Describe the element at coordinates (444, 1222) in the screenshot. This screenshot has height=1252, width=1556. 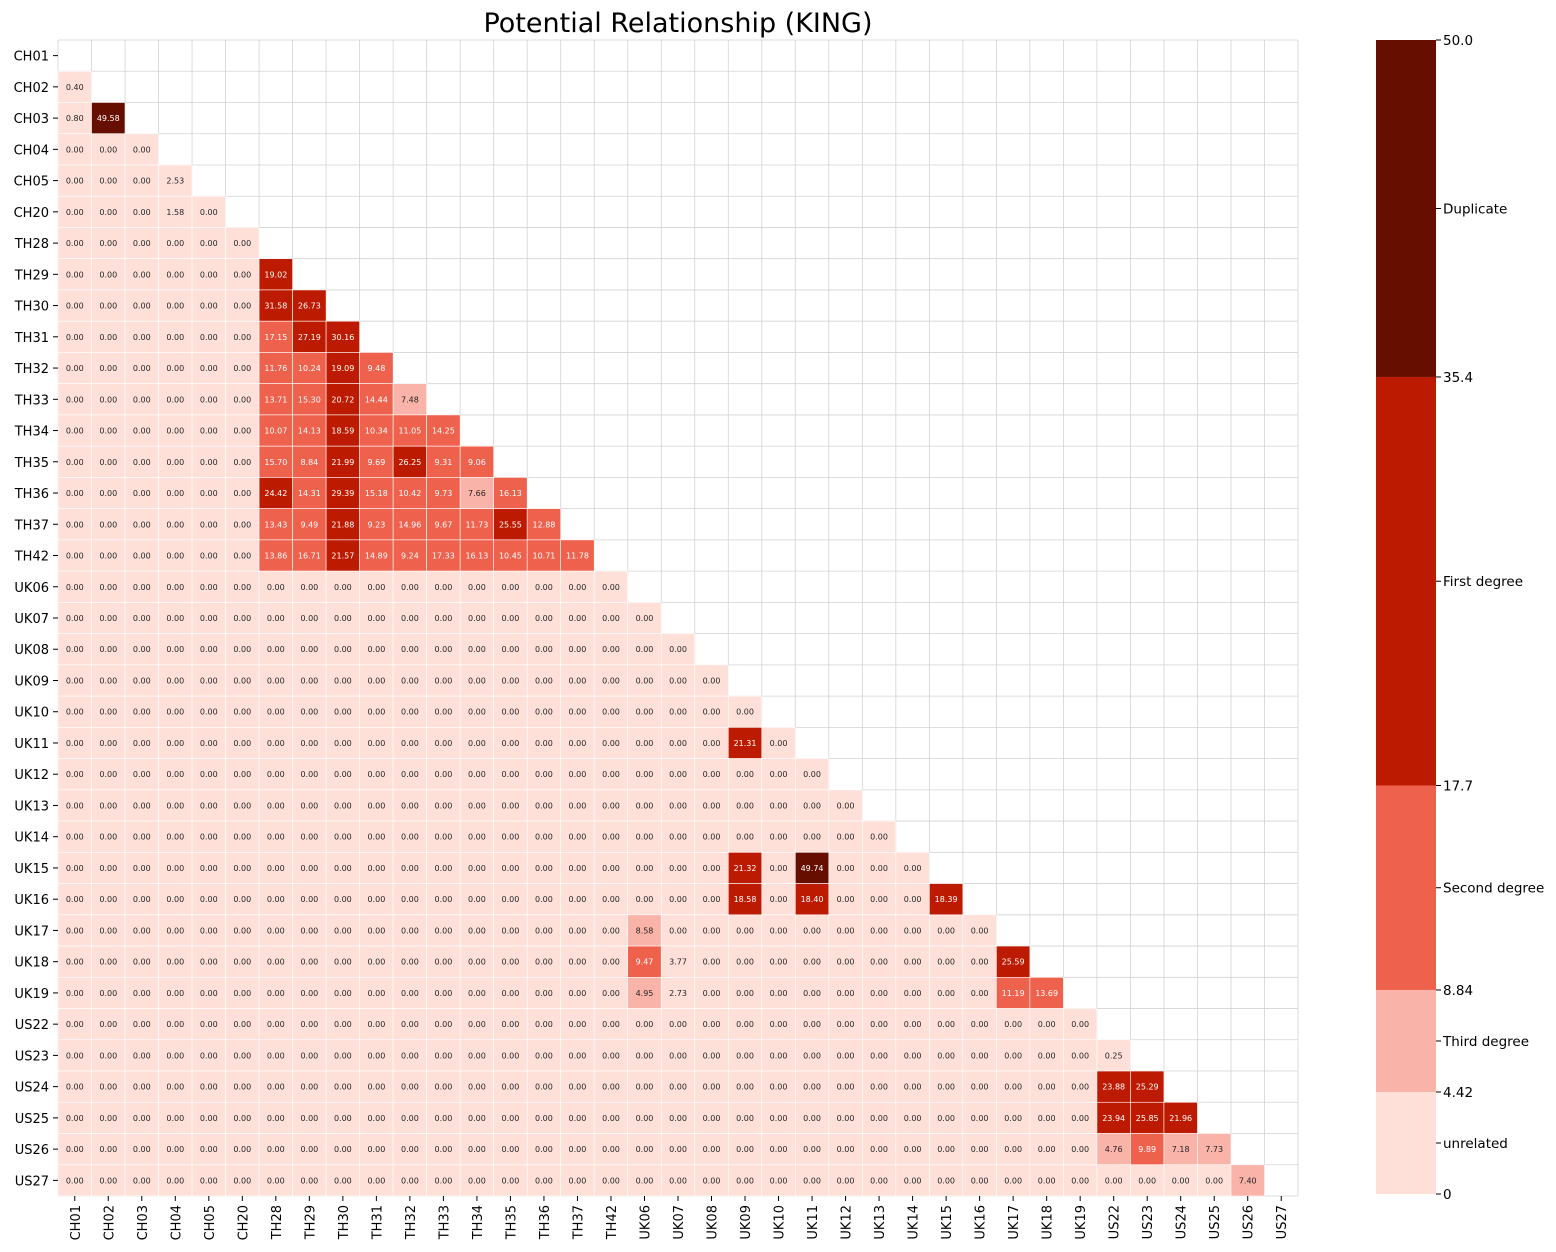
I see `x-tick-label: TH33` at that location.